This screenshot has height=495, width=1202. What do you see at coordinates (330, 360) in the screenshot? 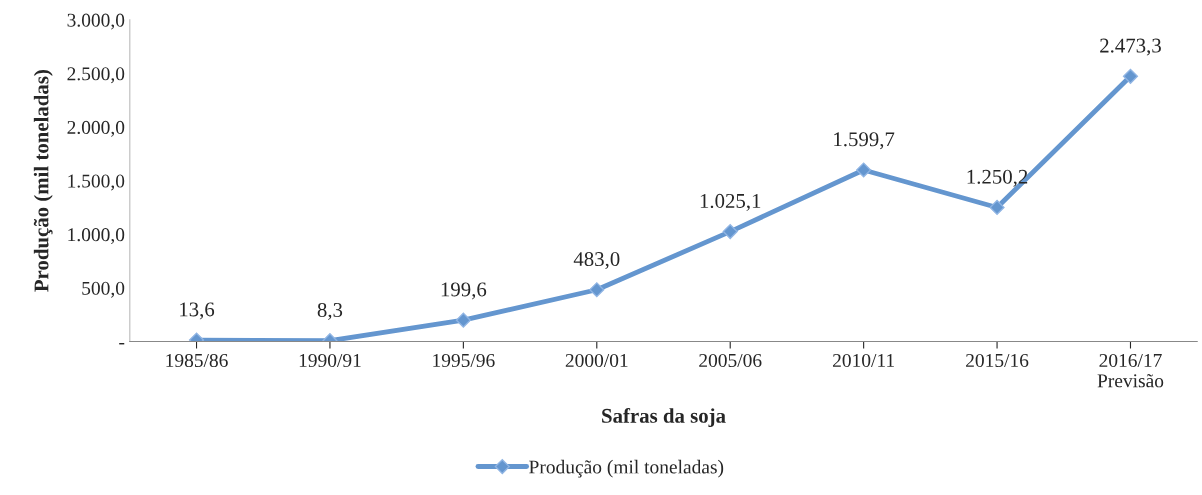
I see `x-tick-label: 1990/91` at bounding box center [330, 360].